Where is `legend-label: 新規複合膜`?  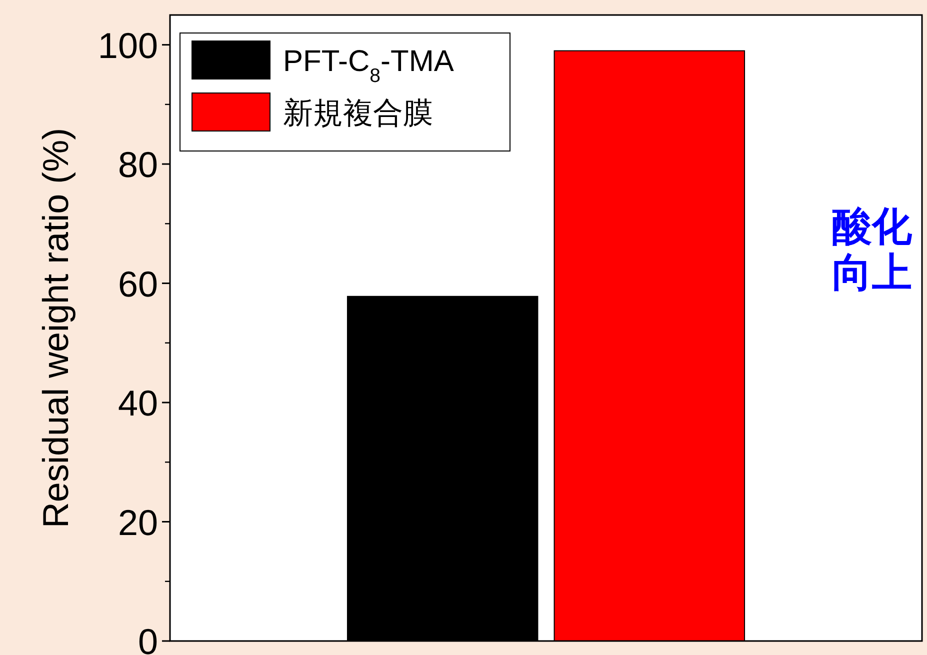 legend-label: 新規複合膜 is located at coordinates (358, 113).